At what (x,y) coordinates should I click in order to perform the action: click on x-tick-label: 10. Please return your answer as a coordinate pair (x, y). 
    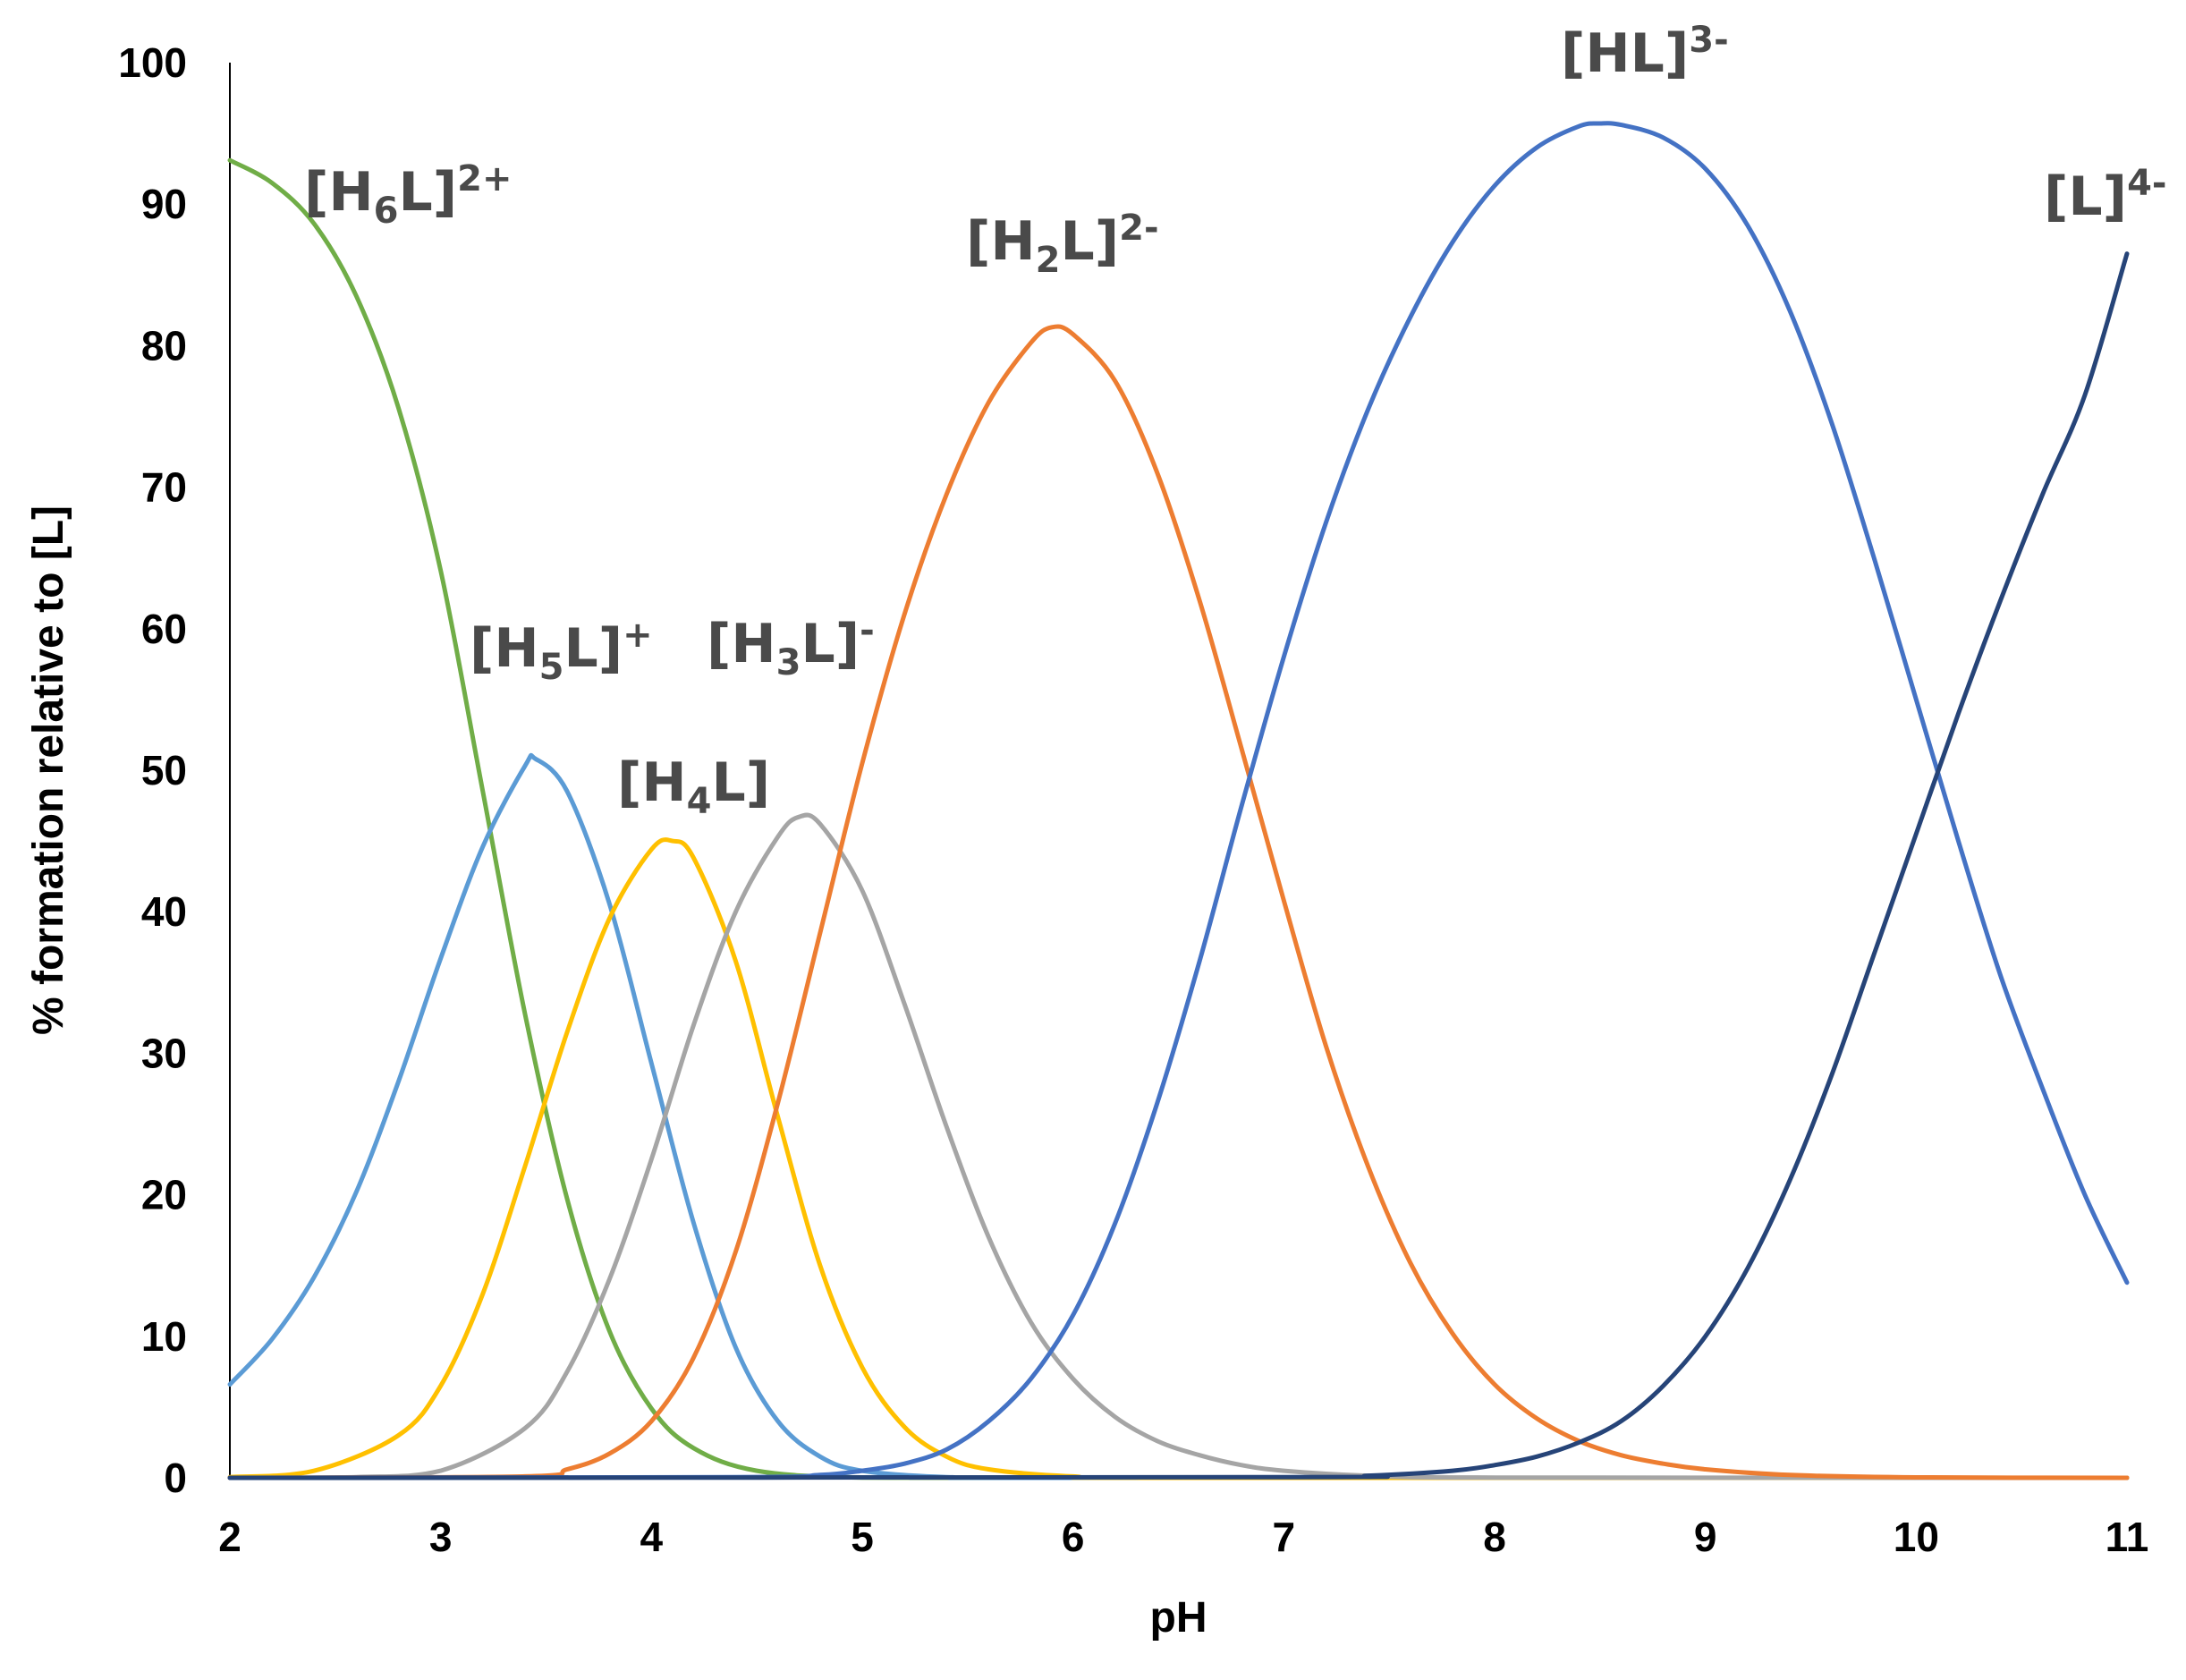
    Looking at the image, I should click on (1916, 1537).